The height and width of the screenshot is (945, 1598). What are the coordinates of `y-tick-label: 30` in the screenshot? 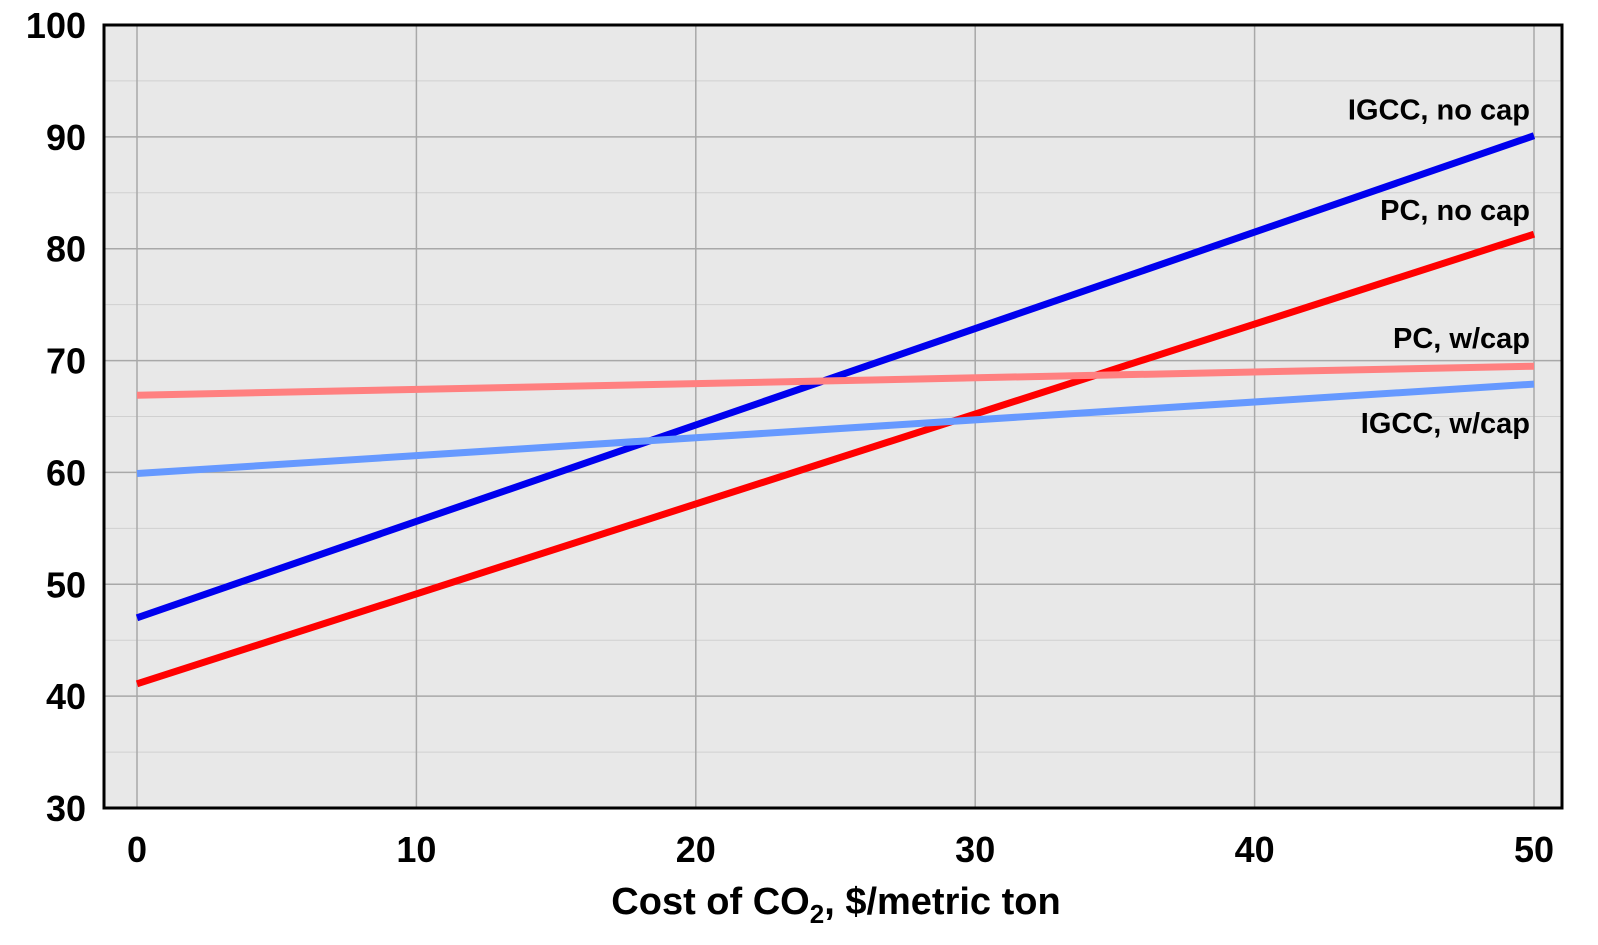 It's located at (66, 808).